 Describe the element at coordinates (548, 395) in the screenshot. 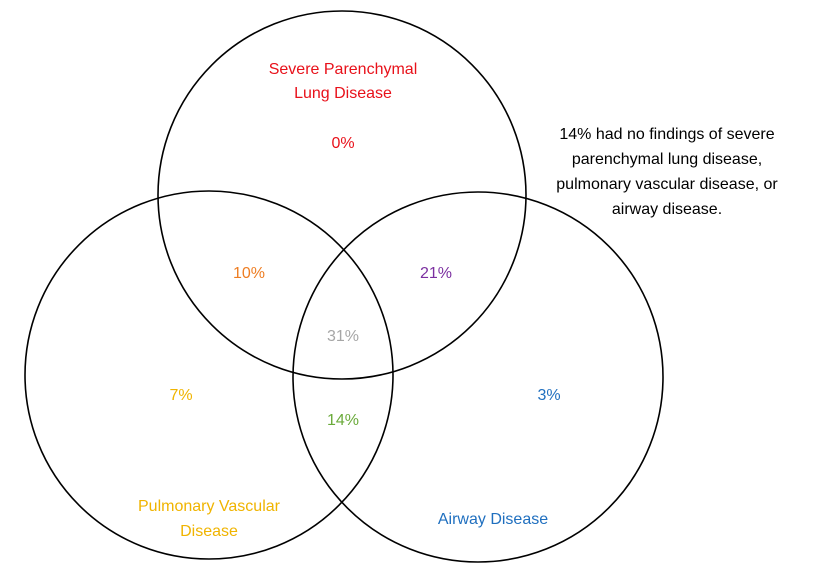

I see `region-airway-only: 3%` at that location.